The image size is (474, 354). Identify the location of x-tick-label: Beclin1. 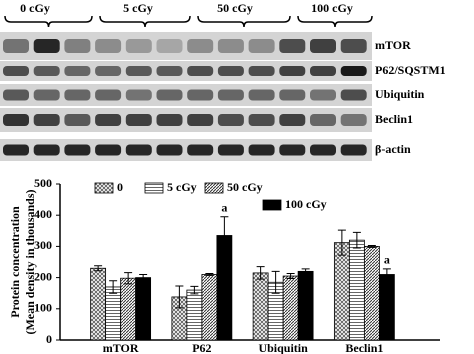
(364, 347).